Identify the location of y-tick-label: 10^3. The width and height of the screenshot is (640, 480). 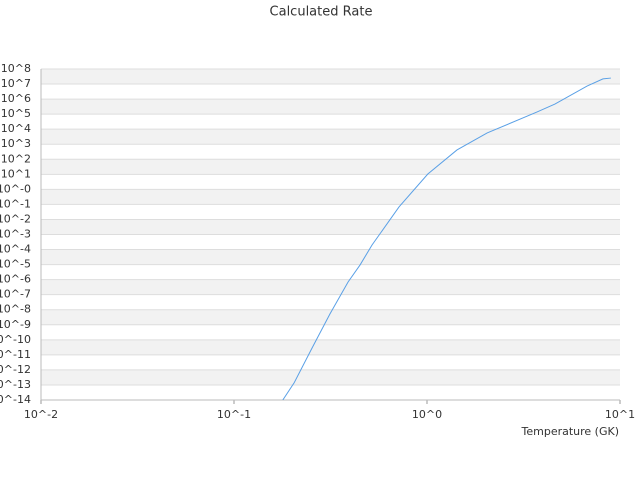
(16, 143).